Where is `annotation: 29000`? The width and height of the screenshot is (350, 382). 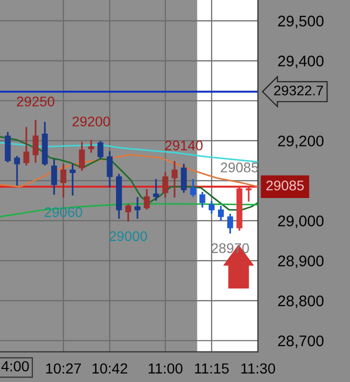 annotation: 29000 is located at coordinates (129, 236).